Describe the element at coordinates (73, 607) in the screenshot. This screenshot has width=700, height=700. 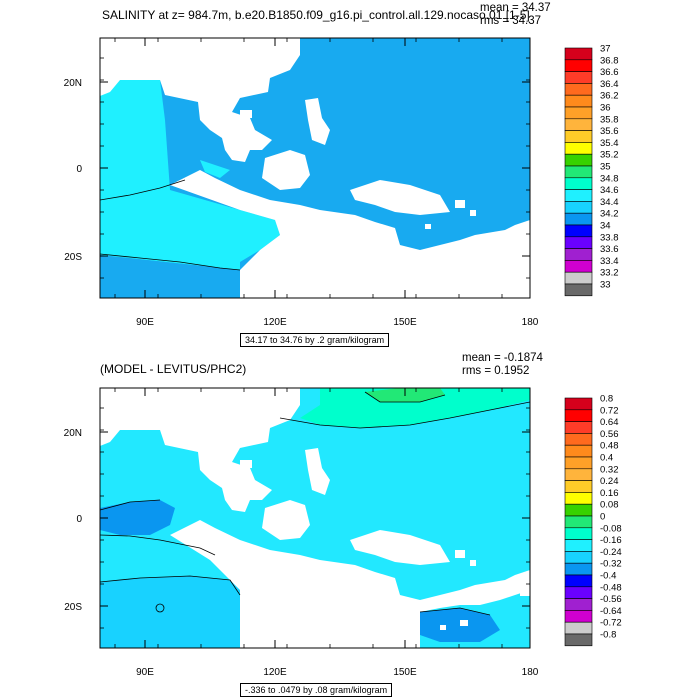
I see `panel2-y-tick-label: 20S` at that location.